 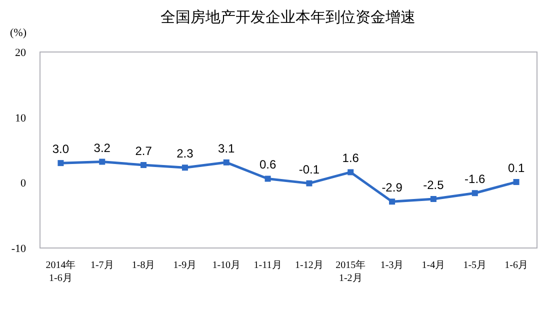 I want to click on data-label: 3.2, so click(x=102, y=147).